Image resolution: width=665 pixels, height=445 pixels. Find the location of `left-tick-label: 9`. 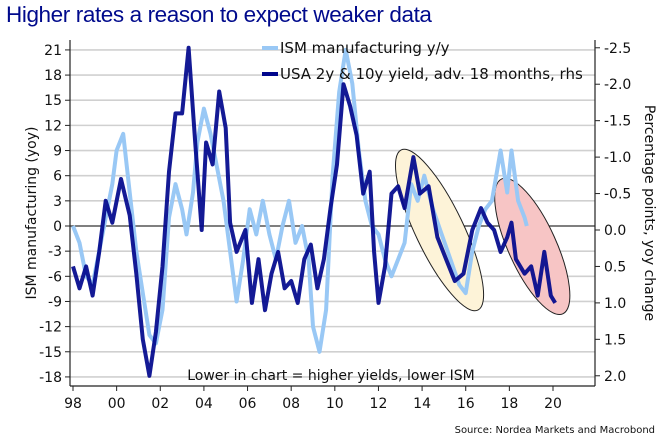

left-tick-label: 9 is located at coordinates (57, 152).